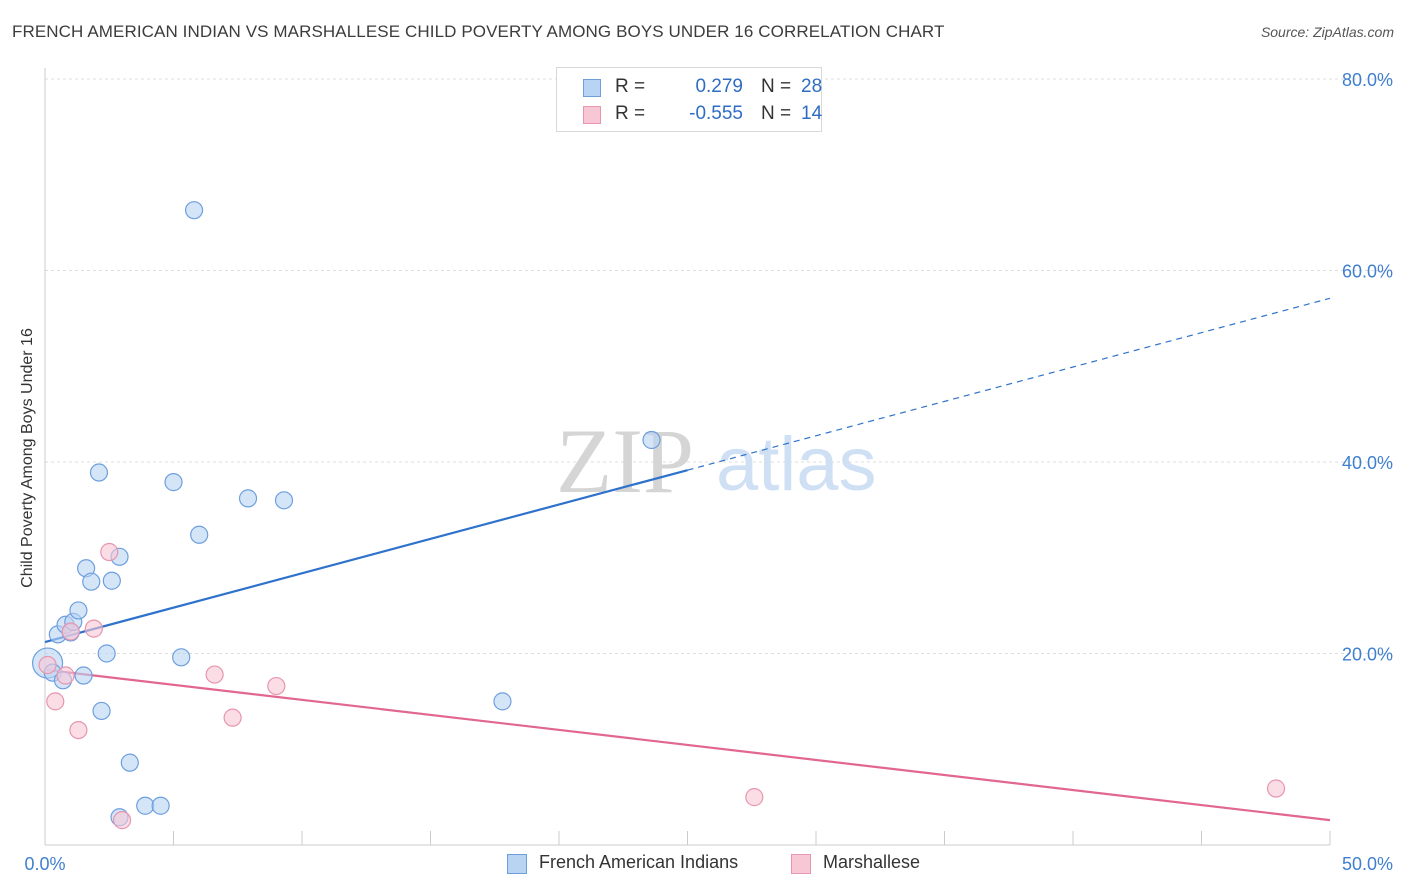  I want to click on x-tick-label: 50.0%, so click(1367, 864).